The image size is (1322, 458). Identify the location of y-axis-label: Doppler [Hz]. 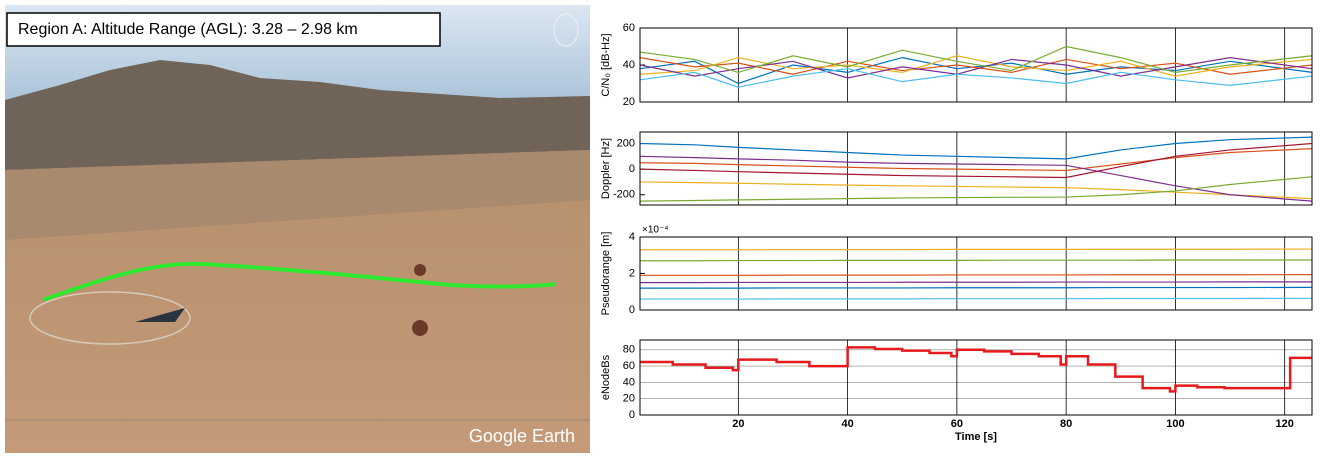
(606, 168).